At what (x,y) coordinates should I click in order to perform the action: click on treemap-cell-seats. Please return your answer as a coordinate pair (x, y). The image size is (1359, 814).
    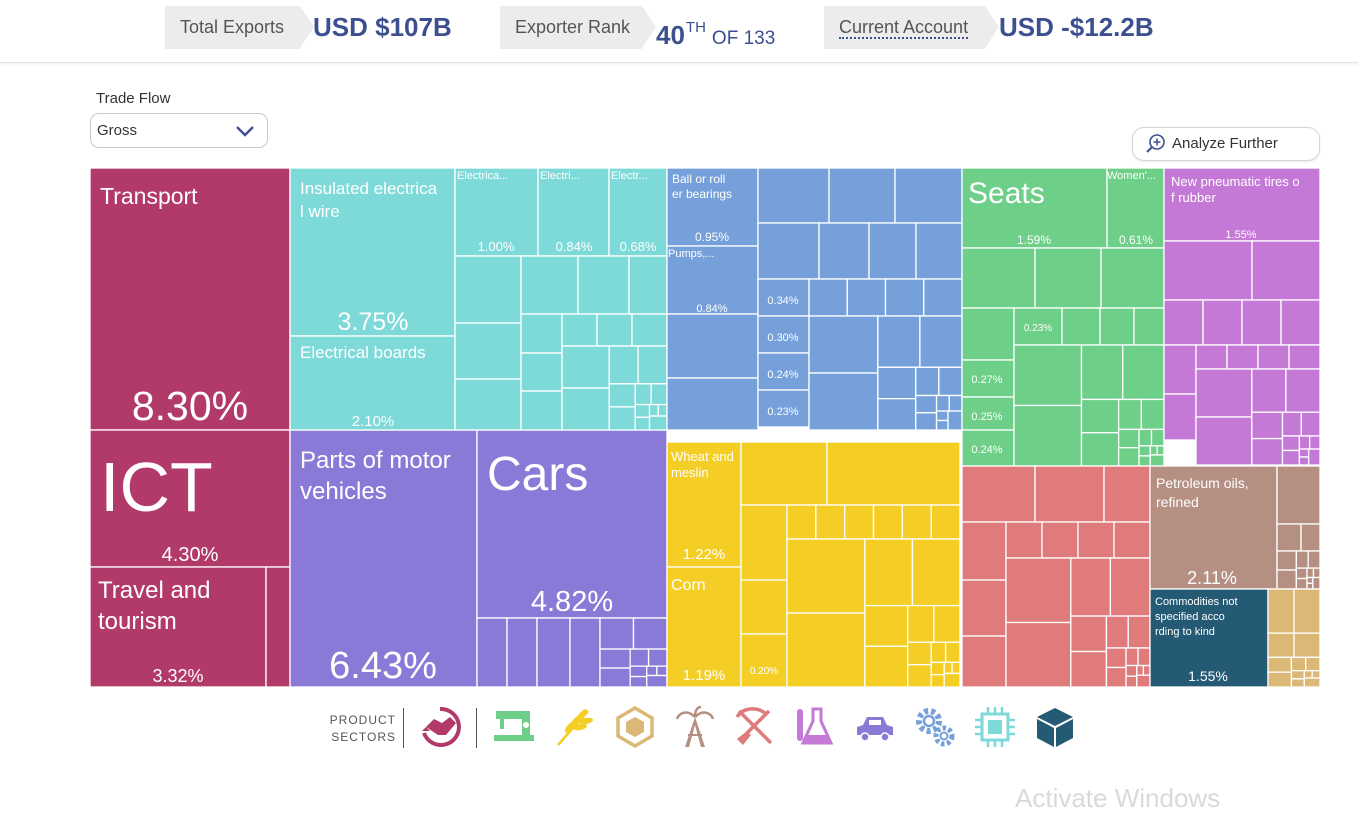
    Looking at the image, I should click on (1034, 208).